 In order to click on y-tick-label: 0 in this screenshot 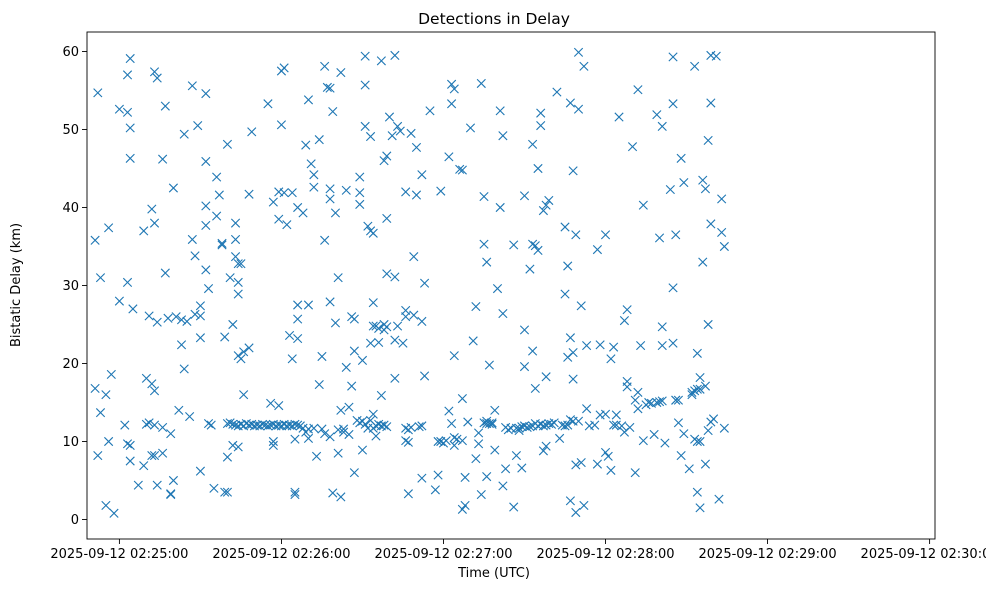, I will do `click(75, 520)`.